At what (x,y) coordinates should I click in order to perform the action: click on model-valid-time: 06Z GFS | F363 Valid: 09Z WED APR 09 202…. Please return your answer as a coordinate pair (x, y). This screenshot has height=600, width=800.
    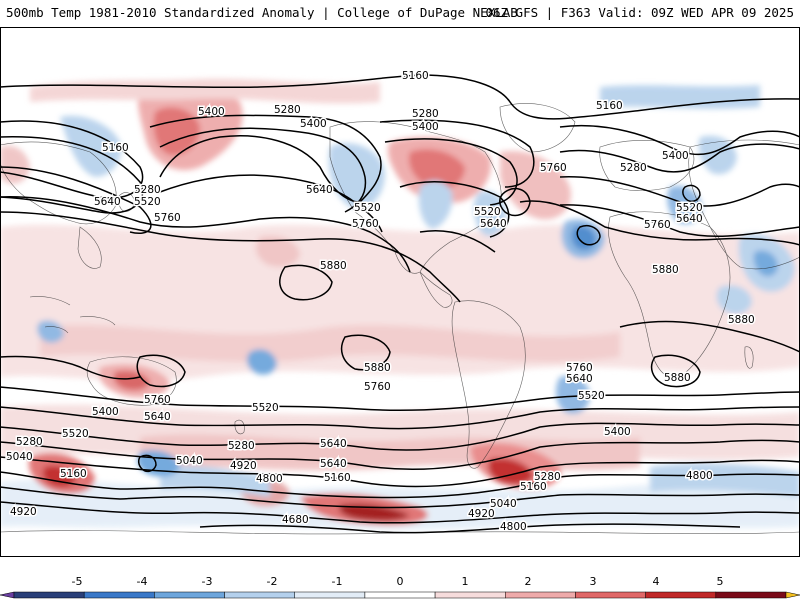
    Looking at the image, I should click on (639, 12).